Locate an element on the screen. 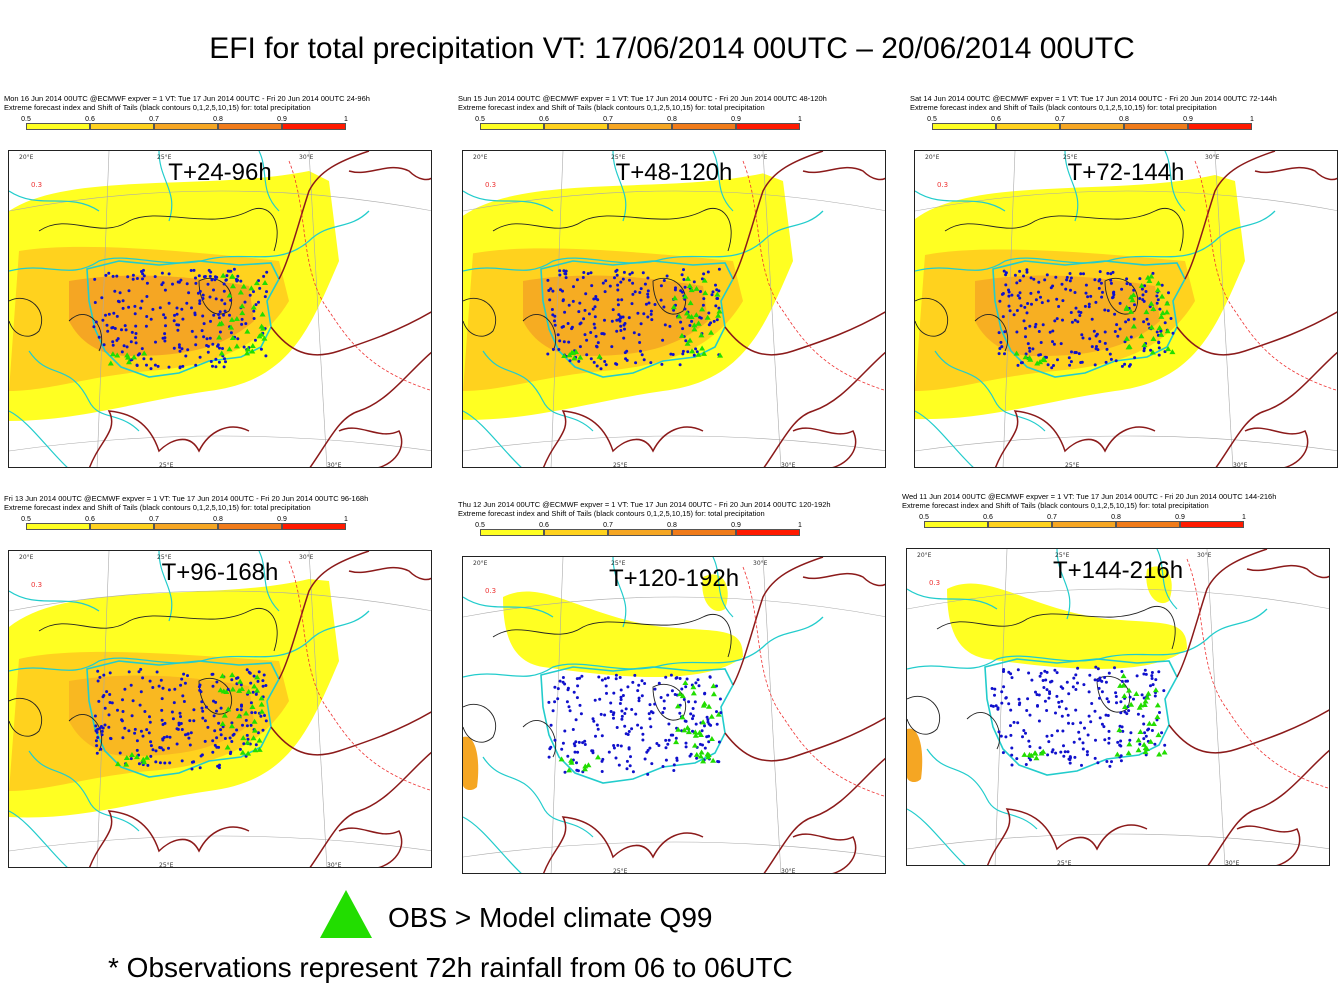 The width and height of the screenshot is (1344, 1008). country-outline is located at coordinates (183, 319).